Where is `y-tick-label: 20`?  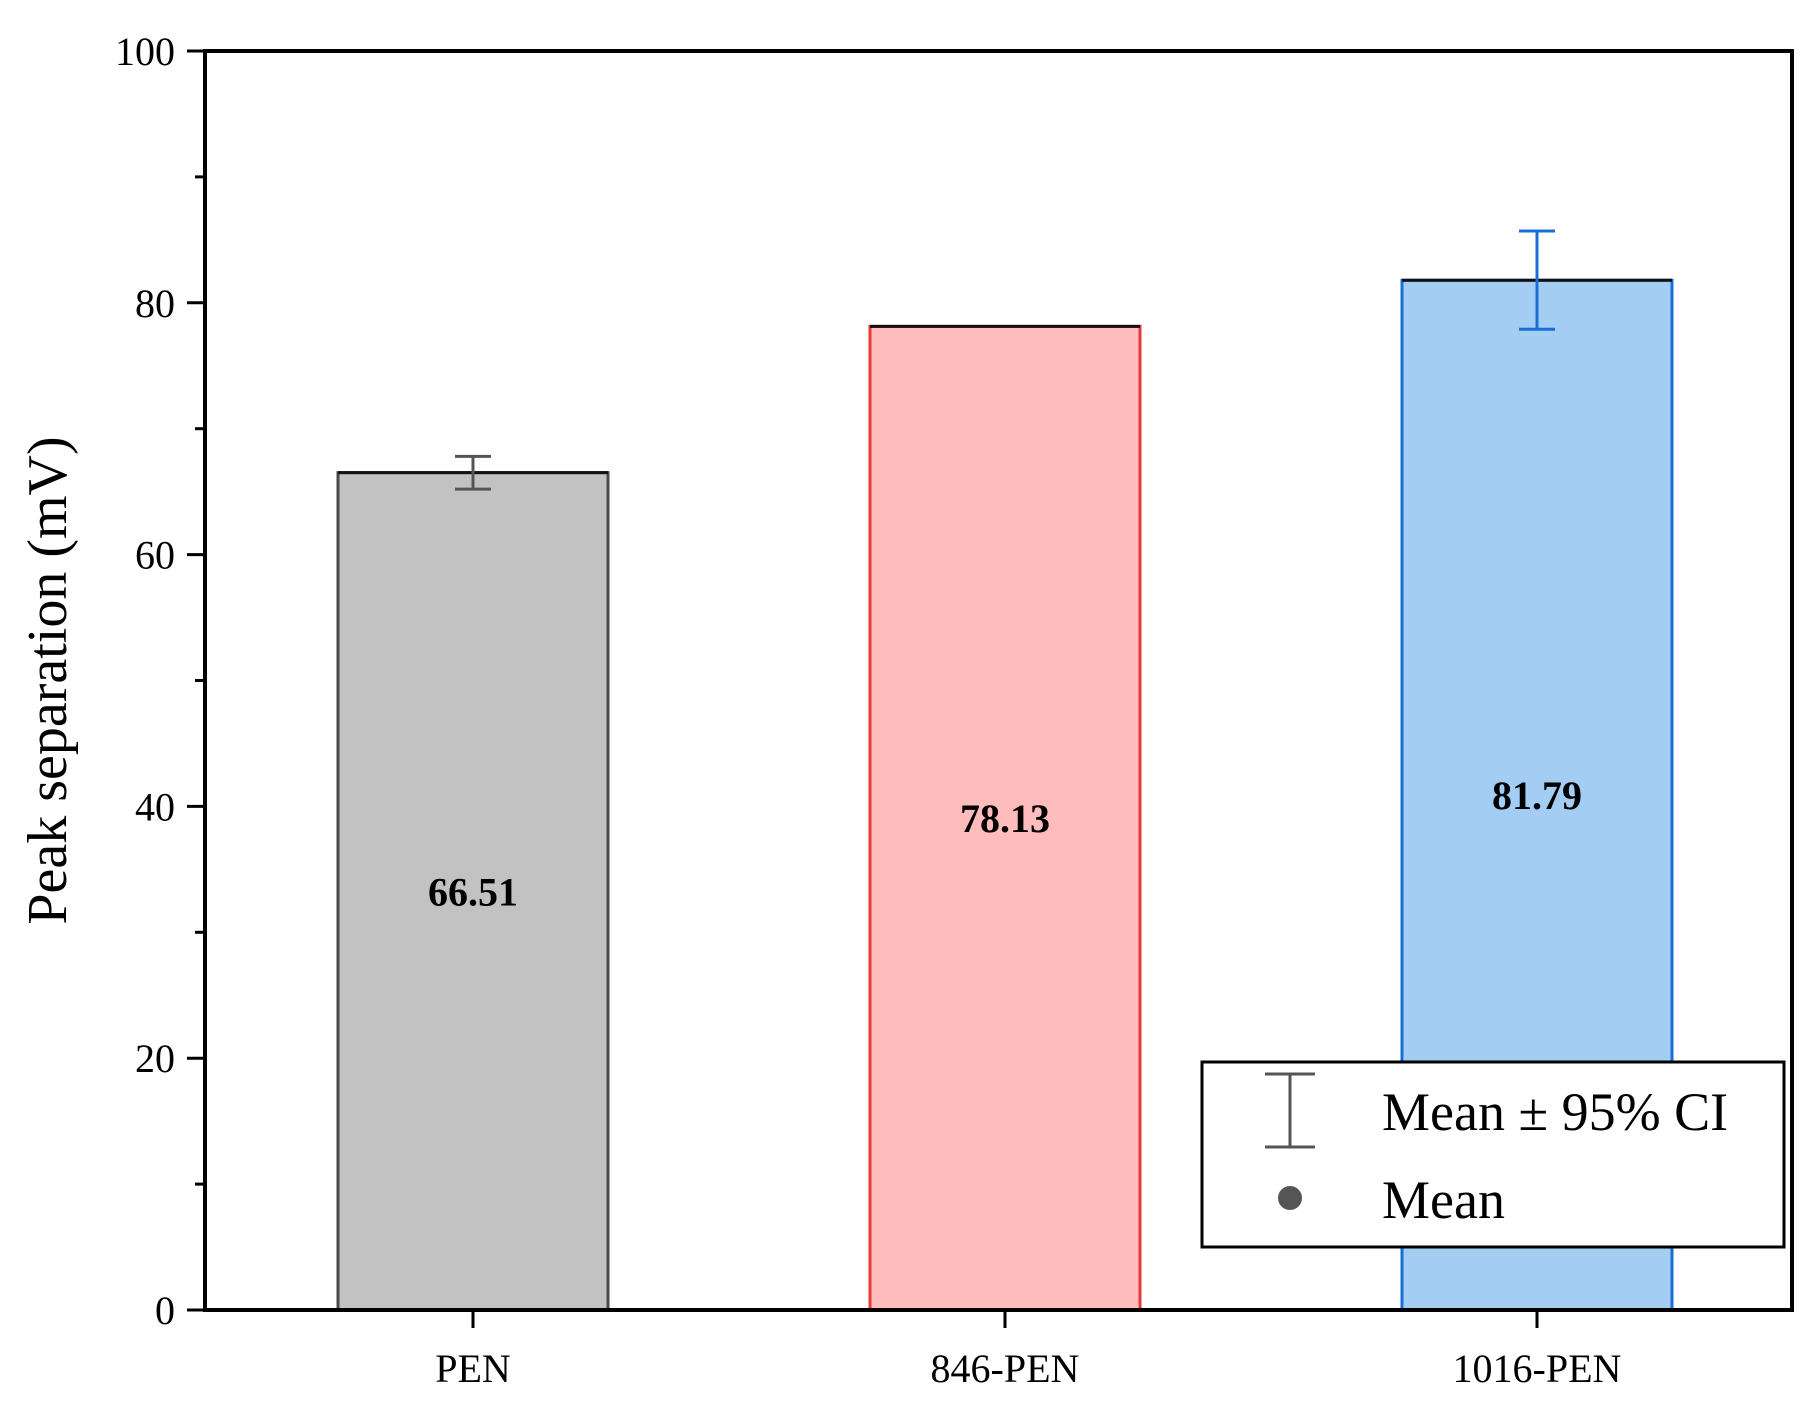
y-tick-label: 20 is located at coordinates (155, 1058).